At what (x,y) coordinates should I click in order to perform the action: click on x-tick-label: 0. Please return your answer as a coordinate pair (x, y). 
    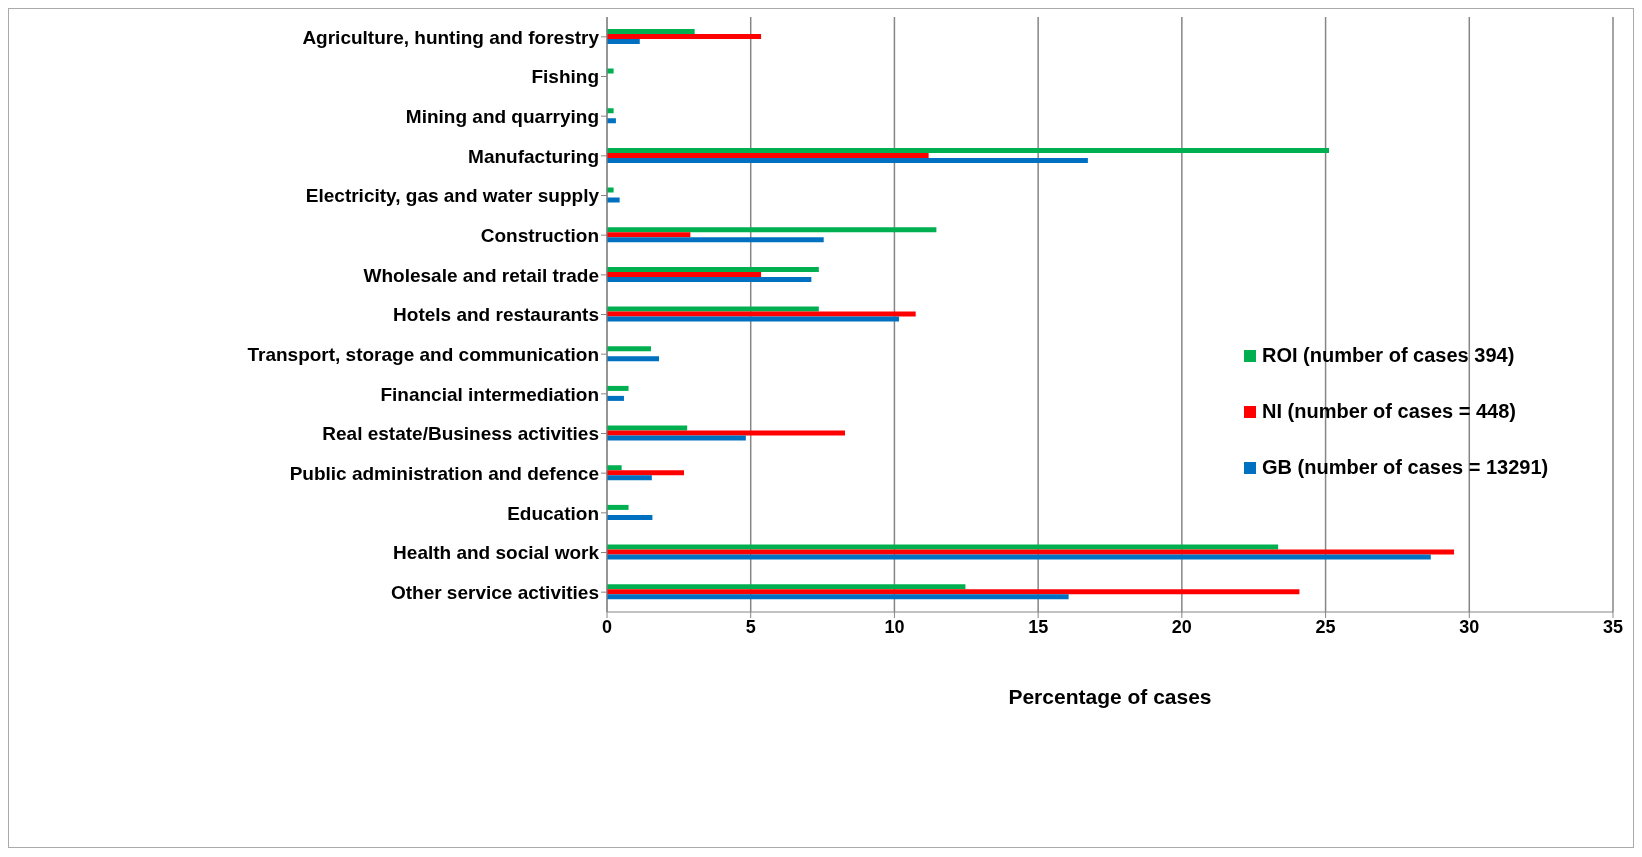
    Looking at the image, I should click on (607, 626).